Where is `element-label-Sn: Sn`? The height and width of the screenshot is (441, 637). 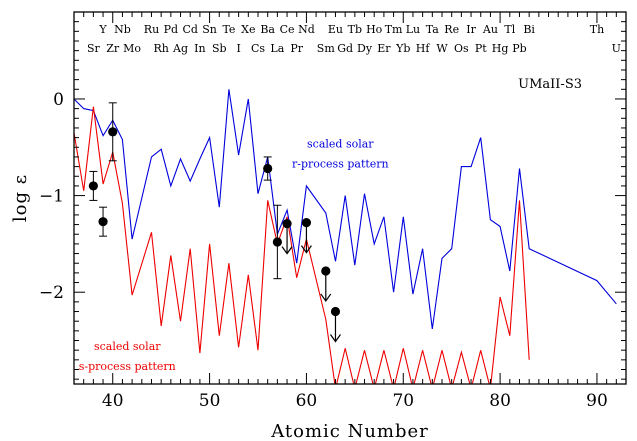
element-label-Sn: Sn is located at coordinates (209, 29).